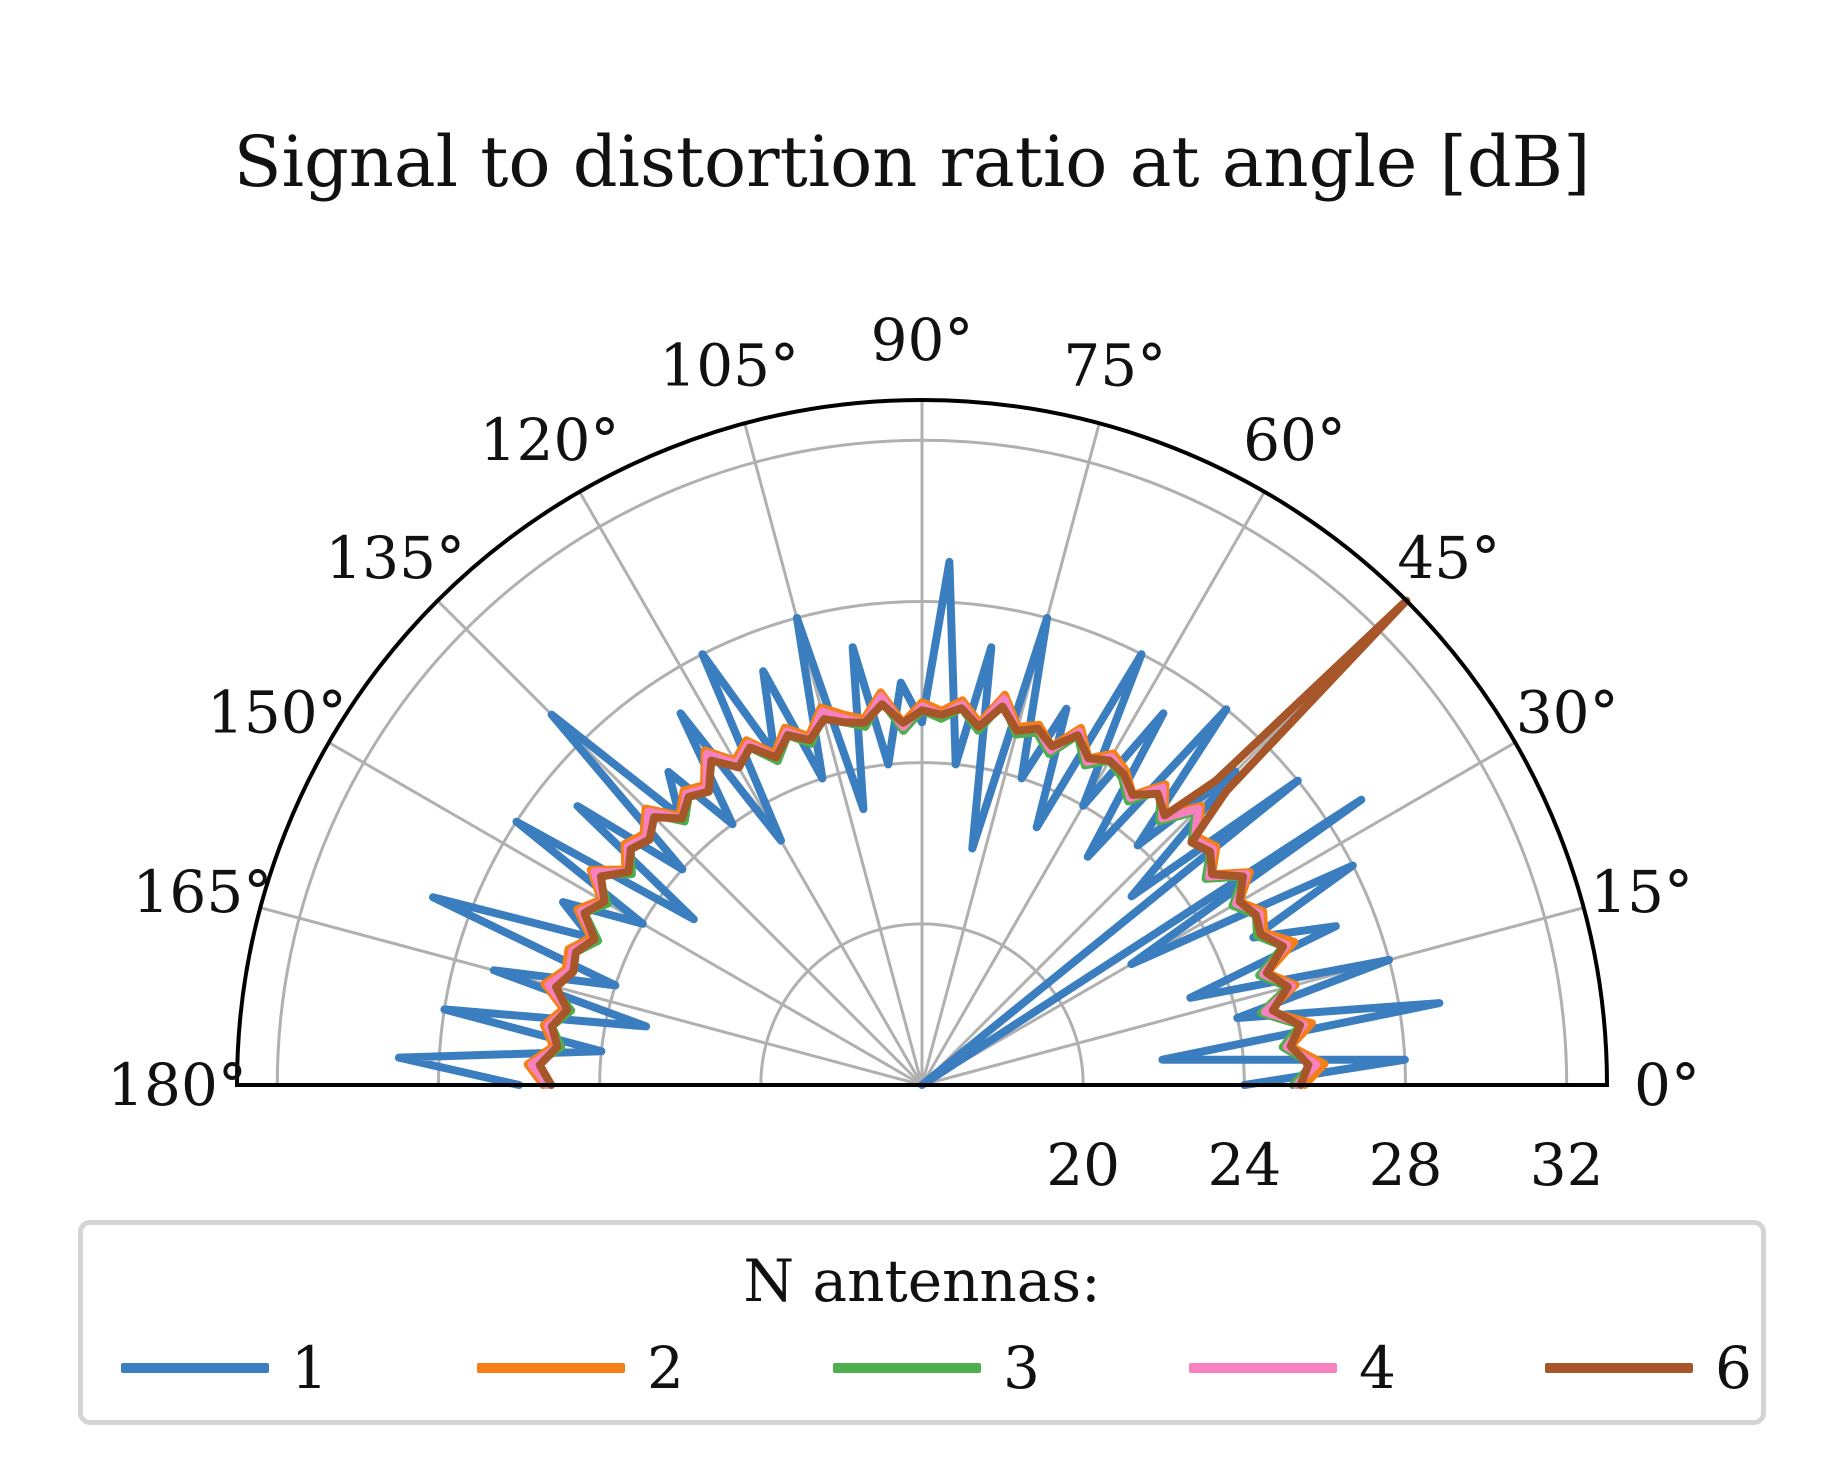 The height and width of the screenshot is (1482, 1824). What do you see at coordinates (627, 1368) in the screenshot?
I see `legend-entry-2: 2` at bounding box center [627, 1368].